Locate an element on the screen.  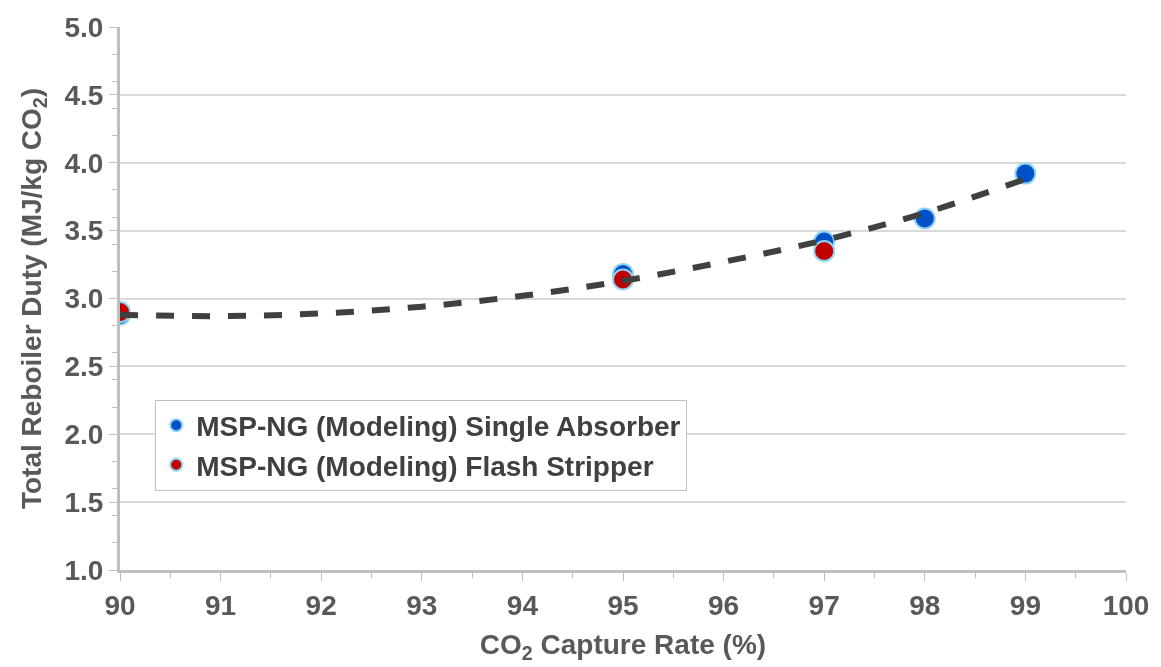
y-tick-label: 4.5 is located at coordinates (84, 95).